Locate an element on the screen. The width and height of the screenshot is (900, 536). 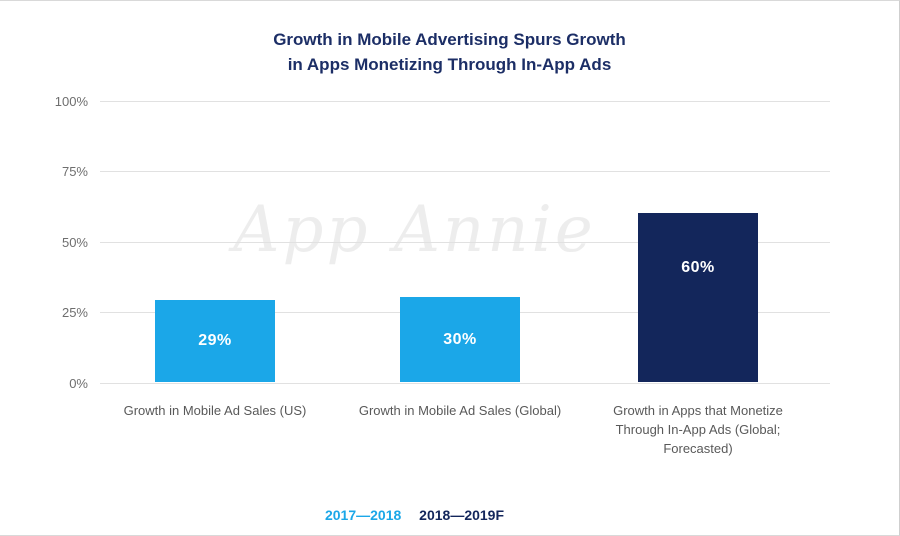
legend-item-2018-2019f: 2018—2019F is located at coordinates (462, 515).